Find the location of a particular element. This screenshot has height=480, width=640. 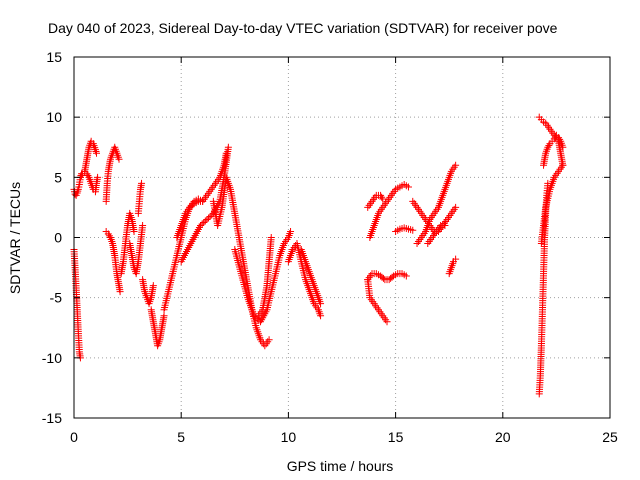

series-sat-b1 is located at coordinates (127, 243).